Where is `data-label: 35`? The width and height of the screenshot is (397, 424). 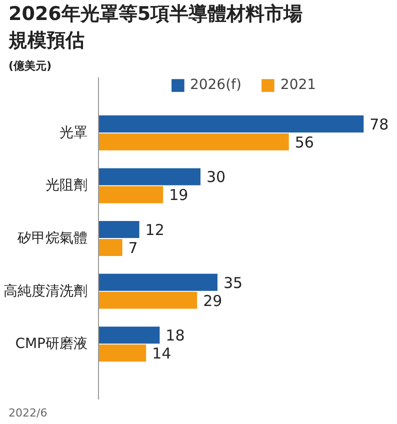
data-label: 35 is located at coordinates (233, 283).